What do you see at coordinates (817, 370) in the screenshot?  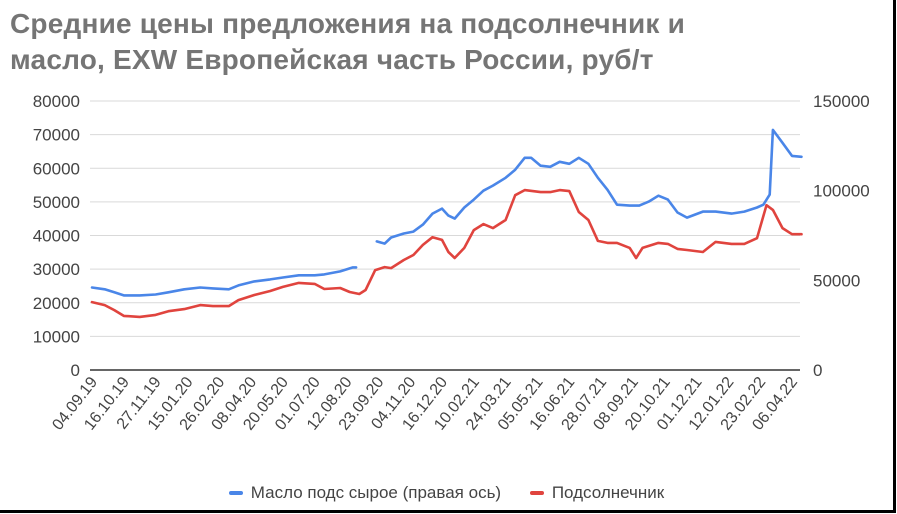 I see `right-y-tick-label: 0` at bounding box center [817, 370].